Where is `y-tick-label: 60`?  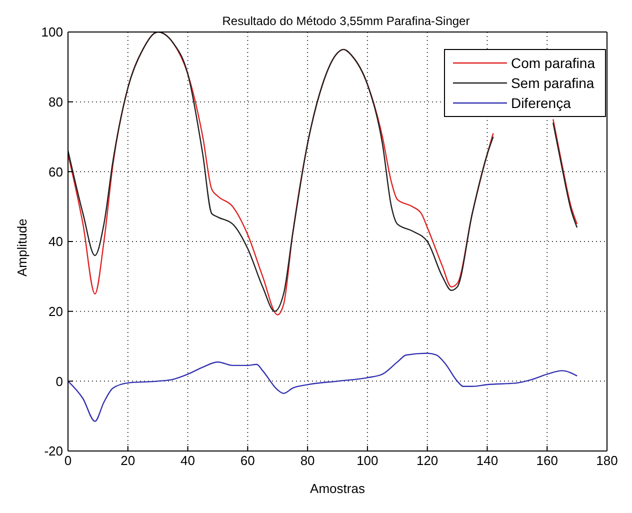 y-tick-label: 60 is located at coordinates (55, 172).